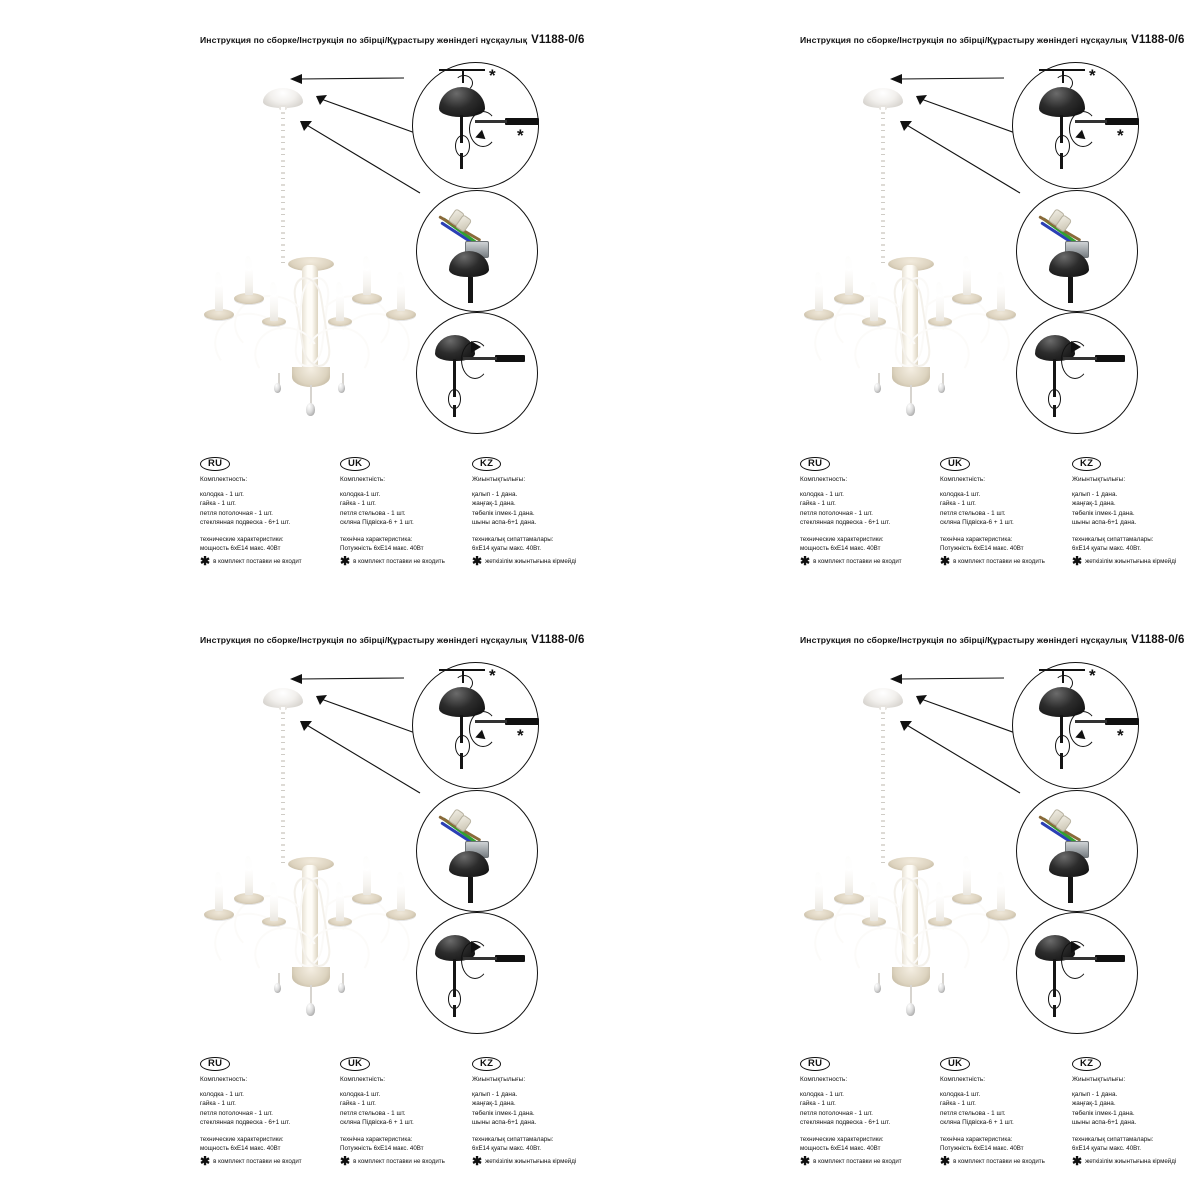 Image resolution: width=1200 pixels, height=1200 pixels. What do you see at coordinates (558, 640) in the screenshot?
I see `model-code: V1188-0/6` at bounding box center [558, 640].